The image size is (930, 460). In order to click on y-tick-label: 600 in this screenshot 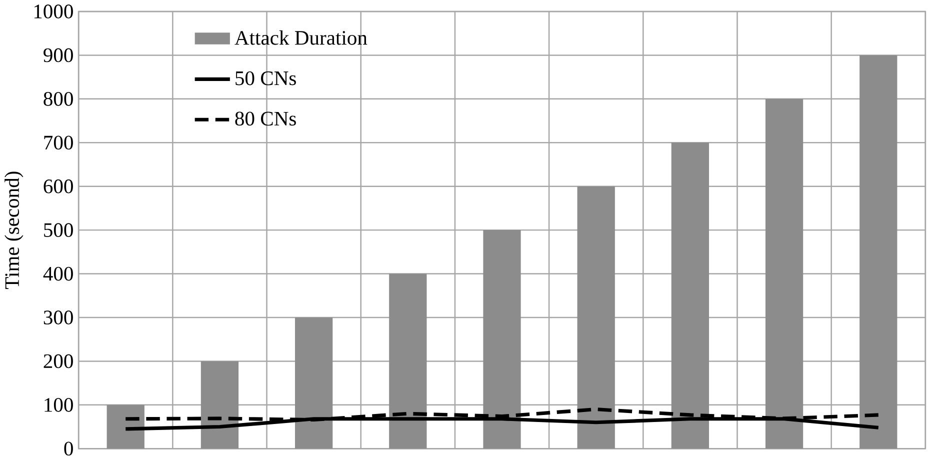, I will do `click(58, 186)`.